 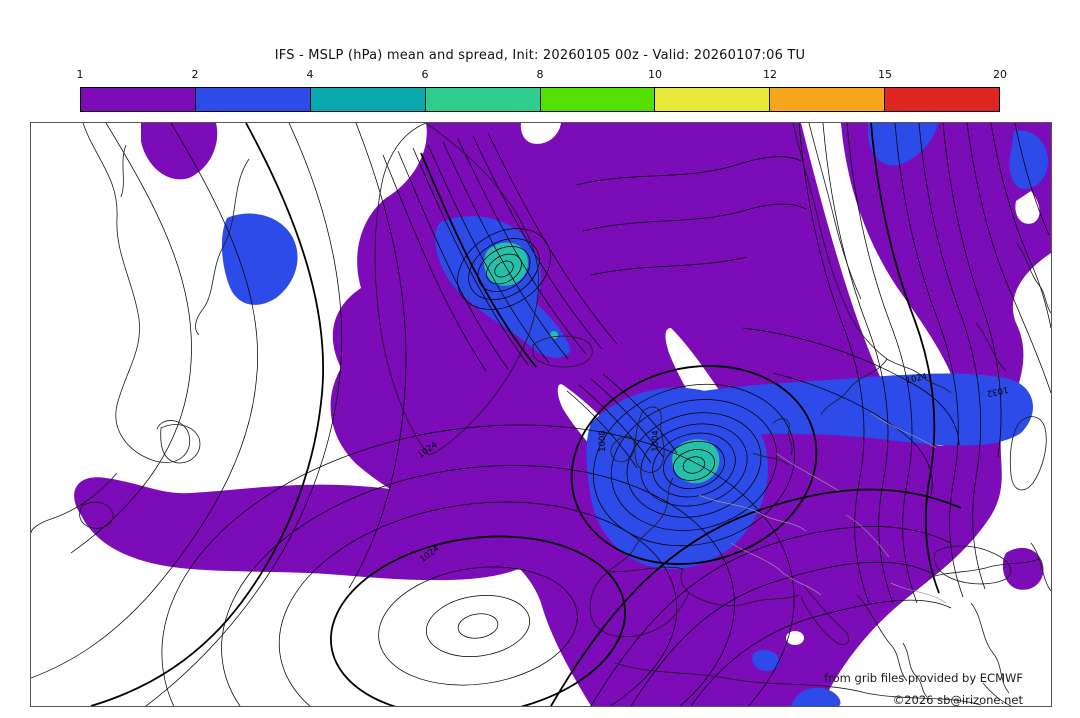 I want to click on isobar-label-1032: 1032, so click(x=997, y=391).